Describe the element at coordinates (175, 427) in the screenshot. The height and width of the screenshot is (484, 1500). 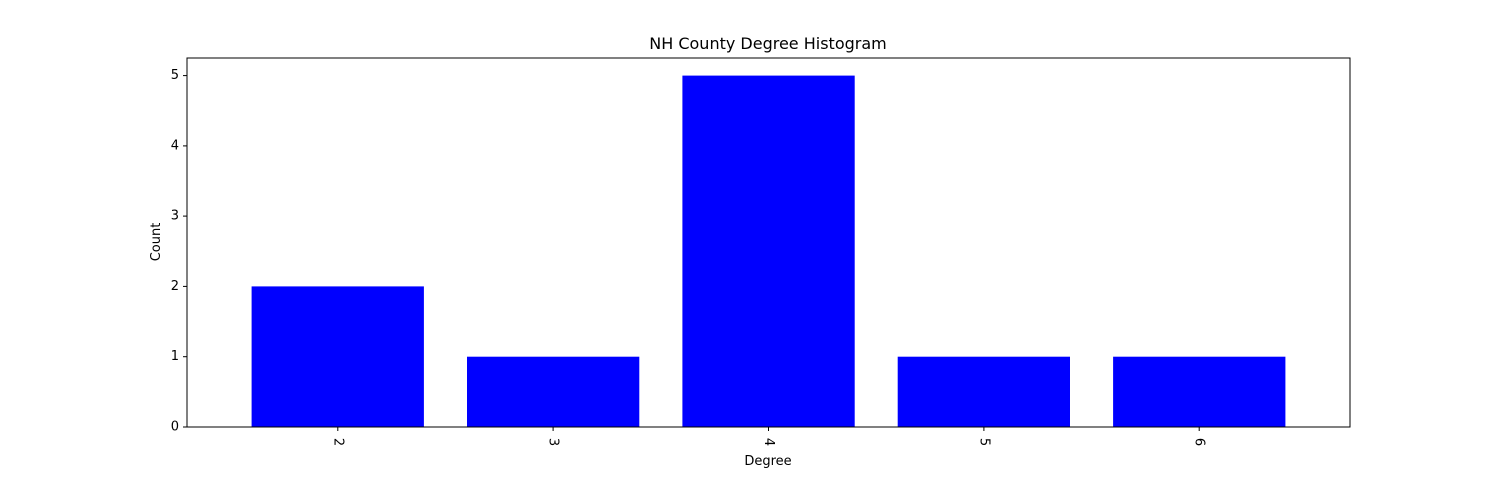
I see `y-tick-label: 0` at that location.